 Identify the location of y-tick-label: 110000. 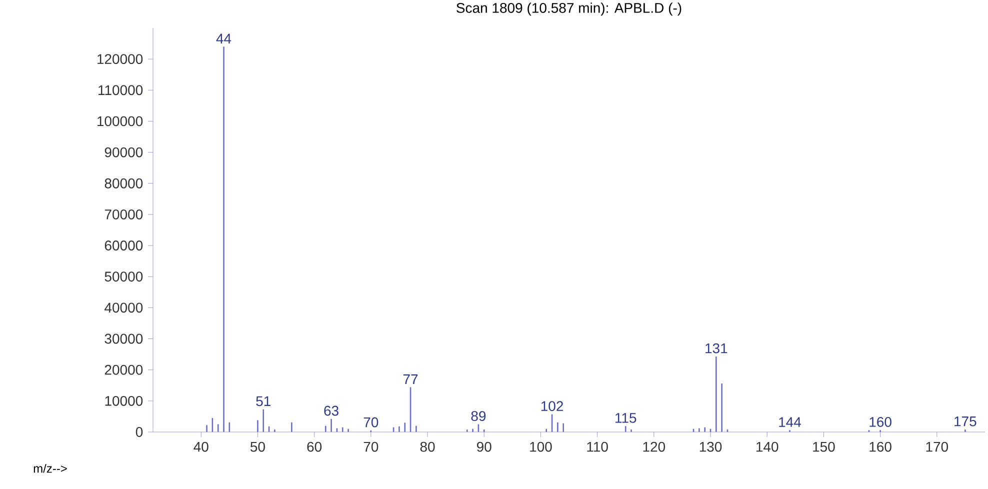
(120, 90).